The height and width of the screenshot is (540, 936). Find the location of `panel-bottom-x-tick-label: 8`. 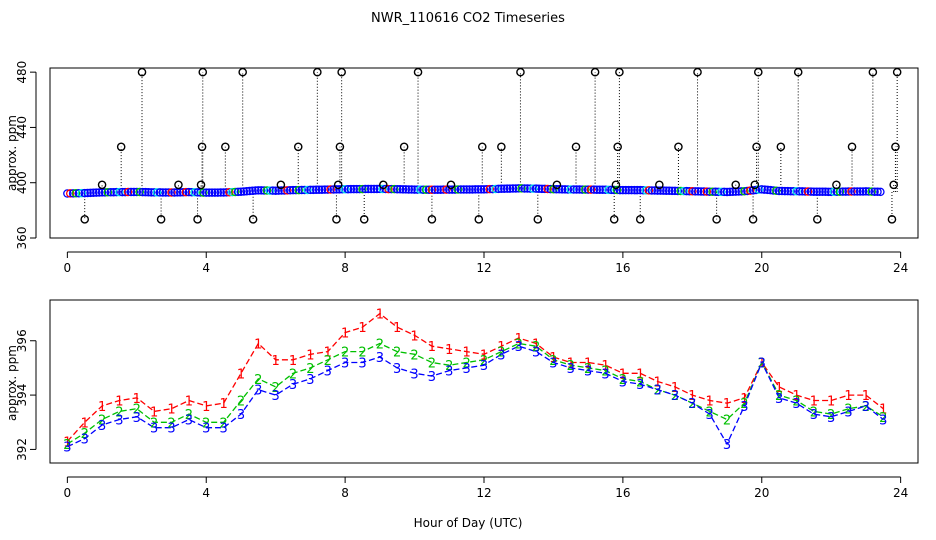

panel-bottom-x-tick-label: 8 is located at coordinates (345, 493).